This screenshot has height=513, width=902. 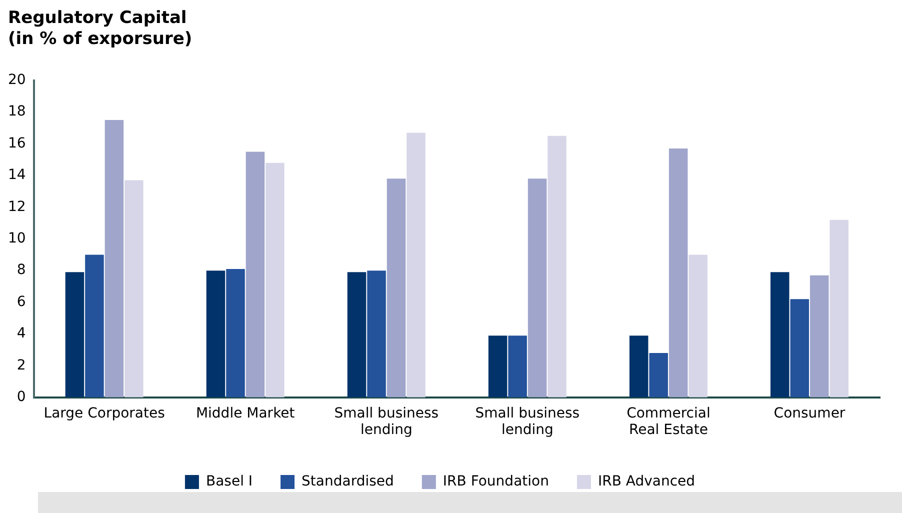 What do you see at coordinates (21, 270) in the screenshot?
I see `y-tick-label: 8` at bounding box center [21, 270].